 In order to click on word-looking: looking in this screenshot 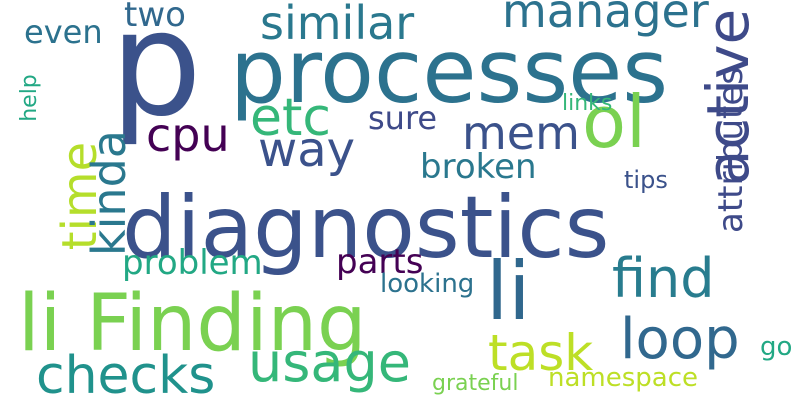, I will do `click(427, 284)`.